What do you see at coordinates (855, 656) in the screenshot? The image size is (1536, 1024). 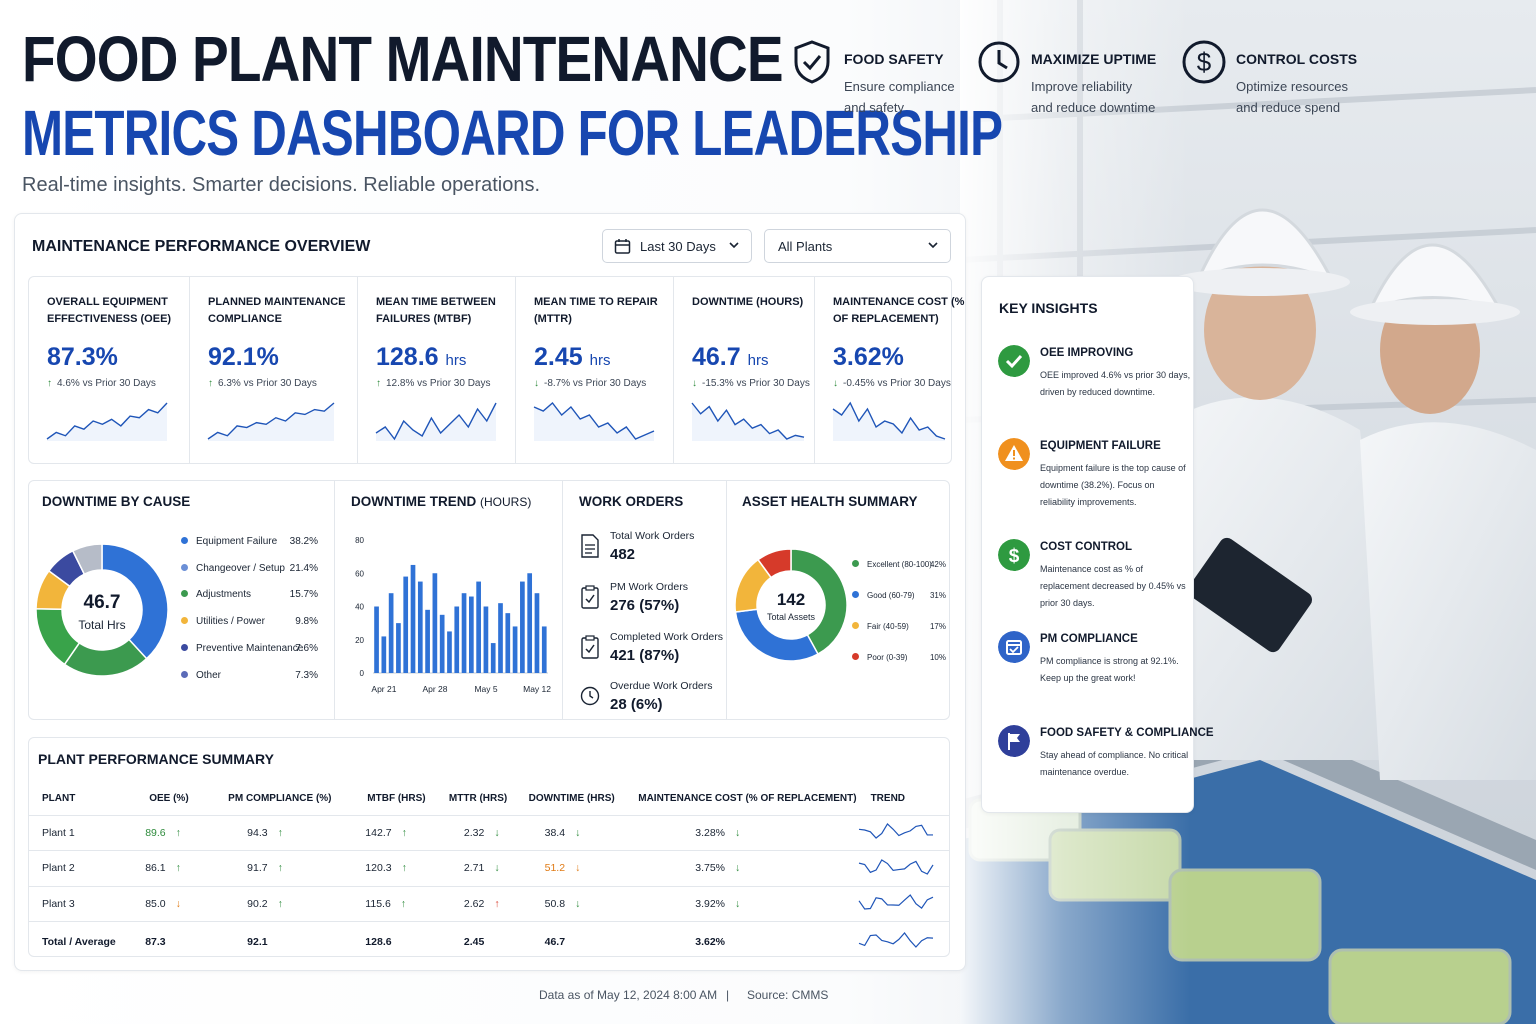 I see `legend-swatch` at bounding box center [855, 656].